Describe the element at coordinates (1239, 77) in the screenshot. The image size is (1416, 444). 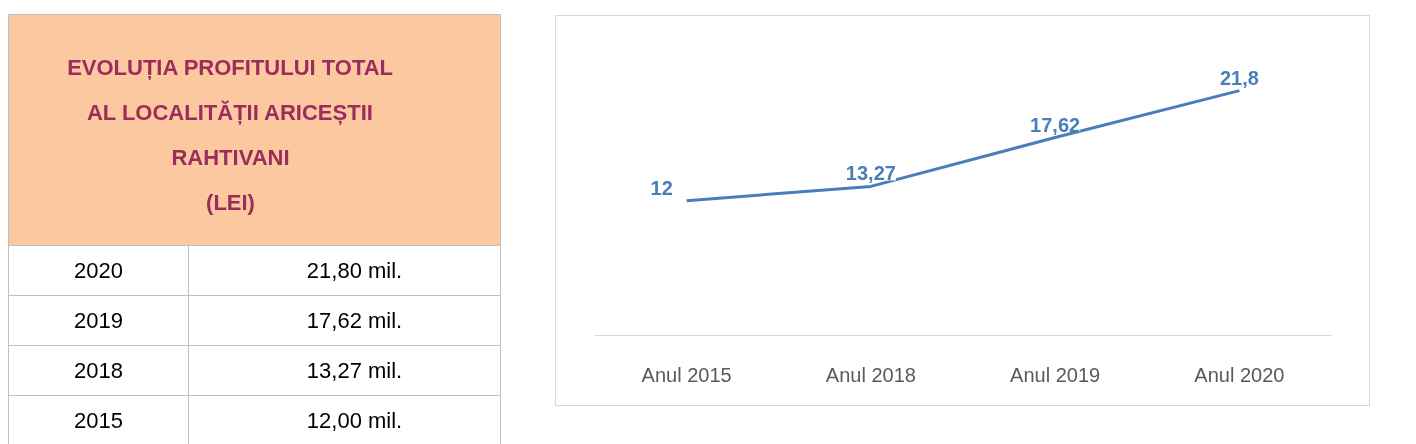
I see `data-label: 21,8` at that location.